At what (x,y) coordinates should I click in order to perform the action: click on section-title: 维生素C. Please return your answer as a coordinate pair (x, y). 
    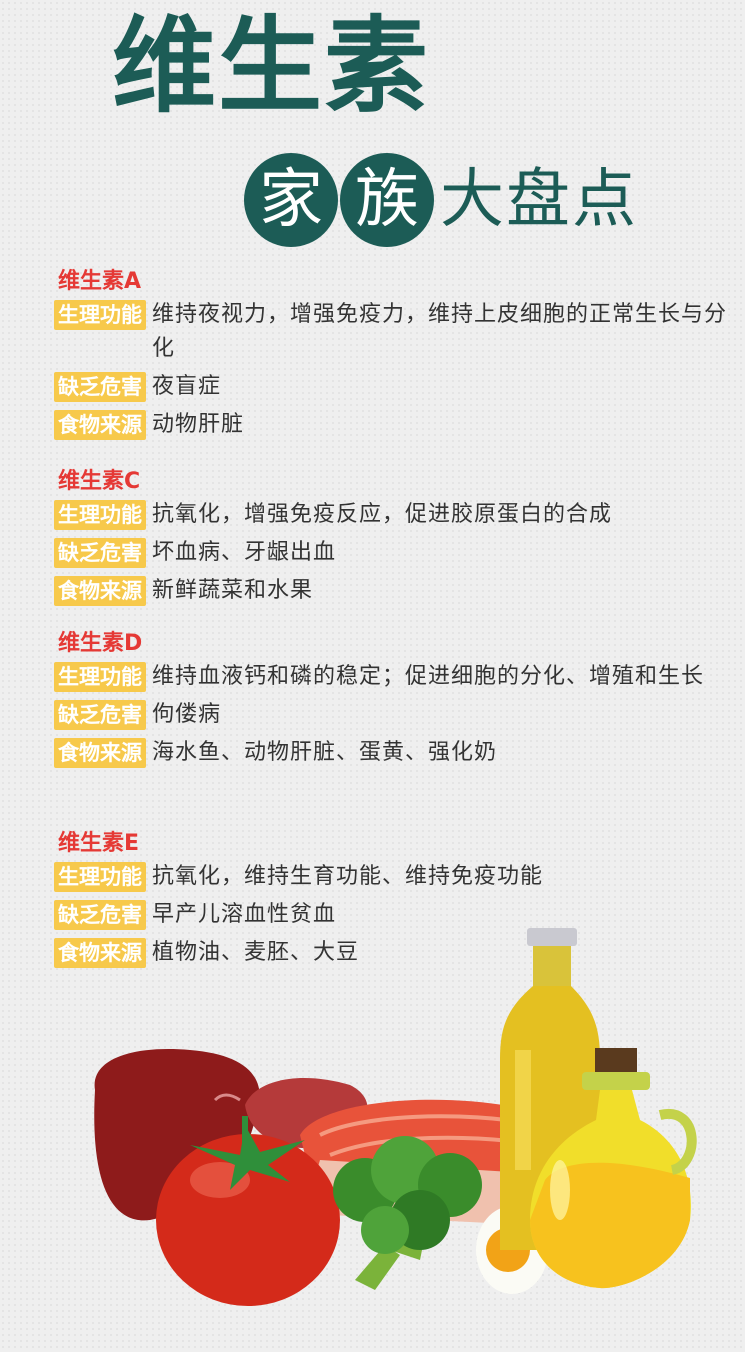
    Looking at the image, I should click on (99, 481).